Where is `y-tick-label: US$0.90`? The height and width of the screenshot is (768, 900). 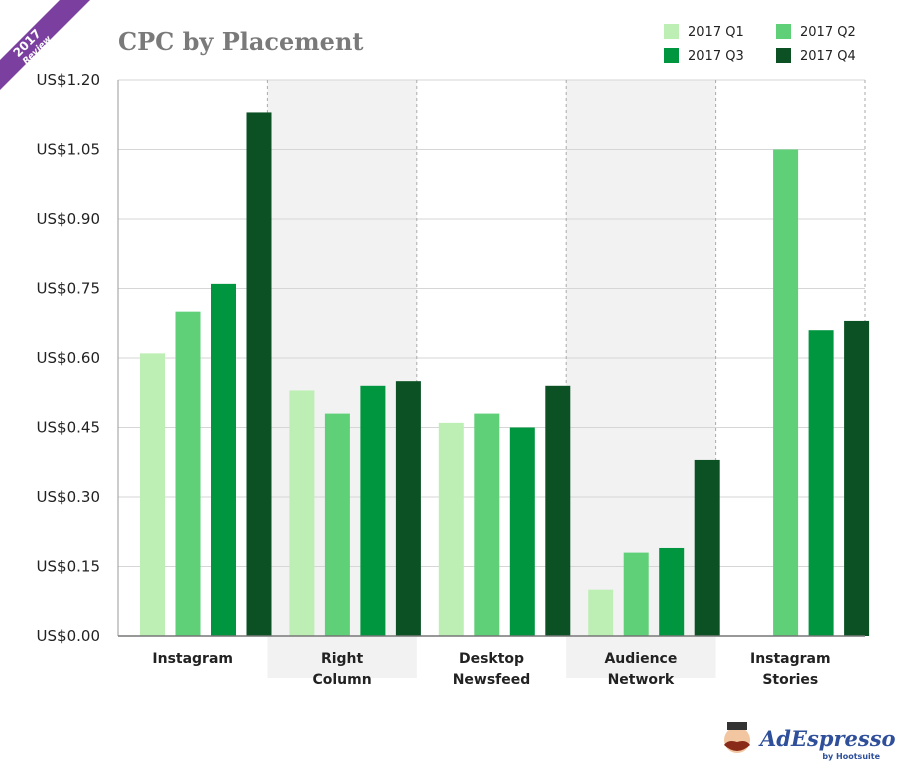
y-tick-label: US$0.90 is located at coordinates (68, 219).